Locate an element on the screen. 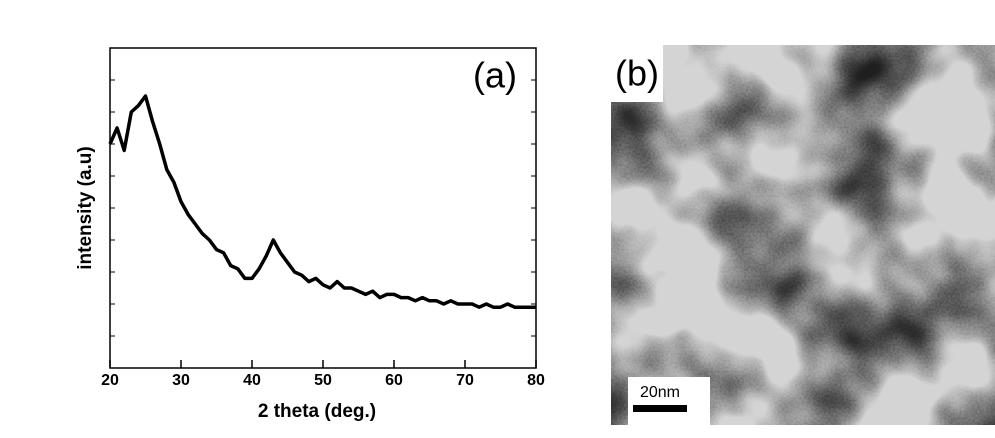 This screenshot has width=995, height=438. scale-box is located at coordinates (669, 401).